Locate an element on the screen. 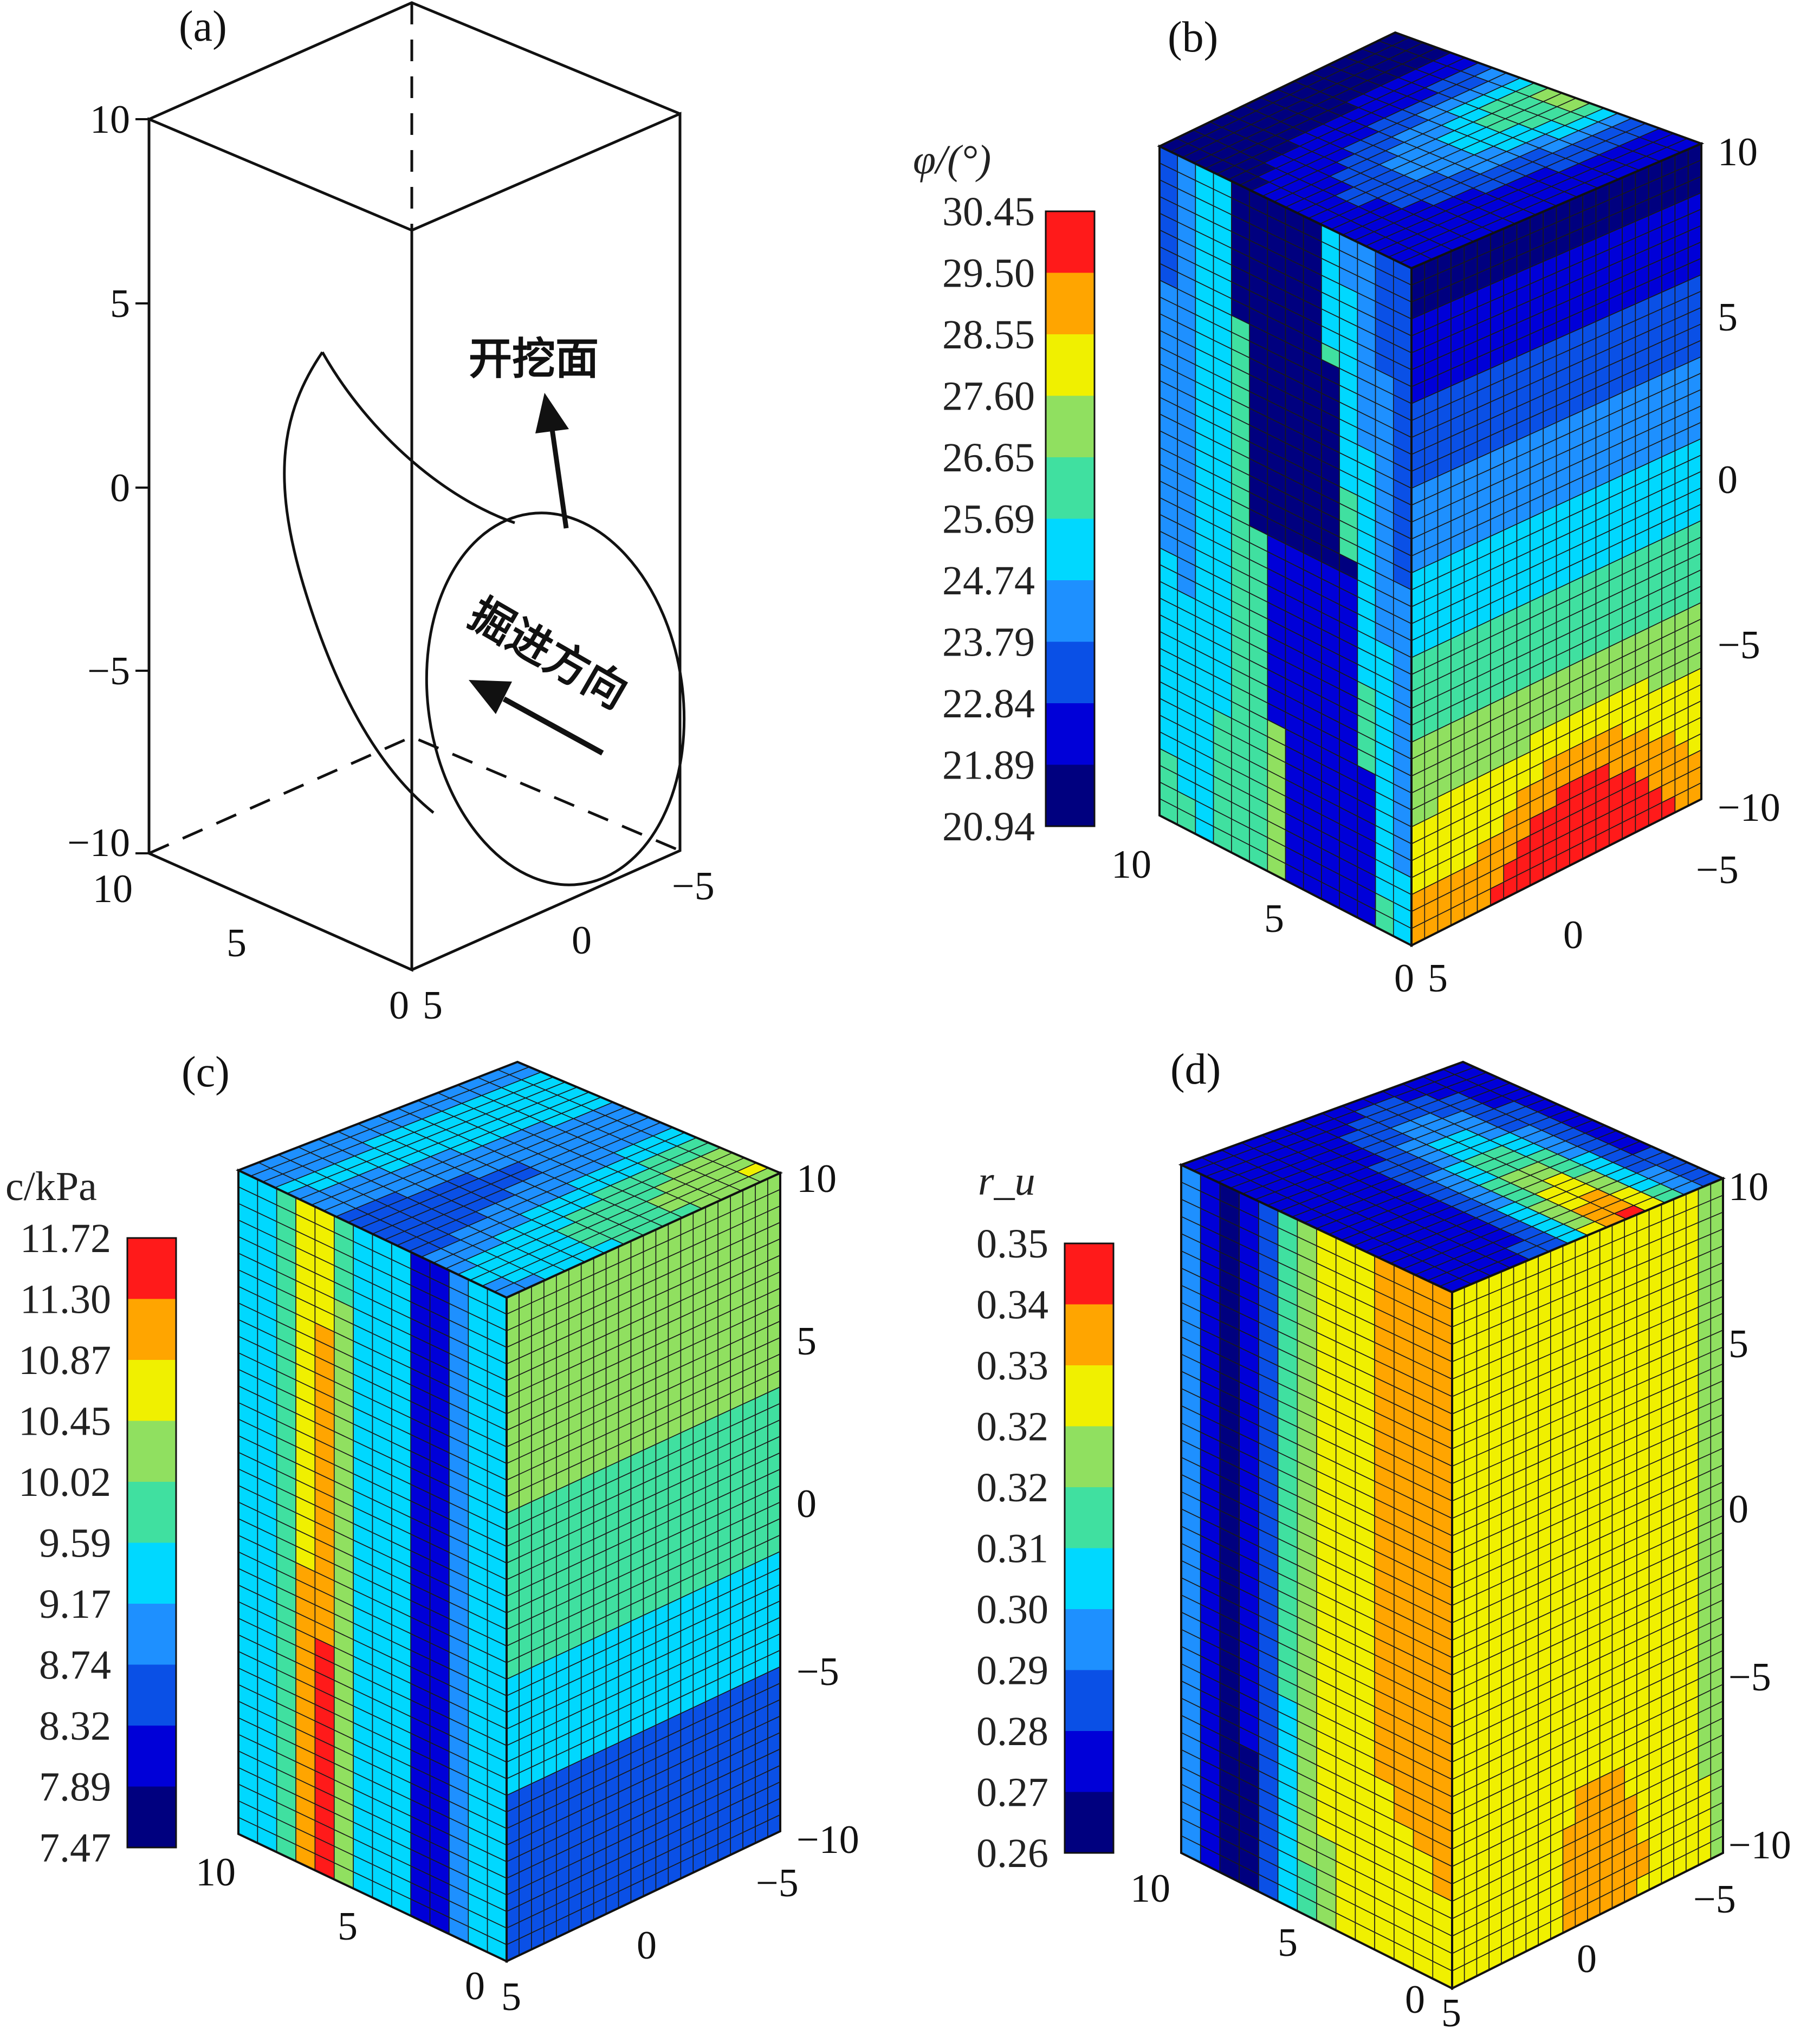  colorbar-tick-label: 22.84 is located at coordinates (989, 704).